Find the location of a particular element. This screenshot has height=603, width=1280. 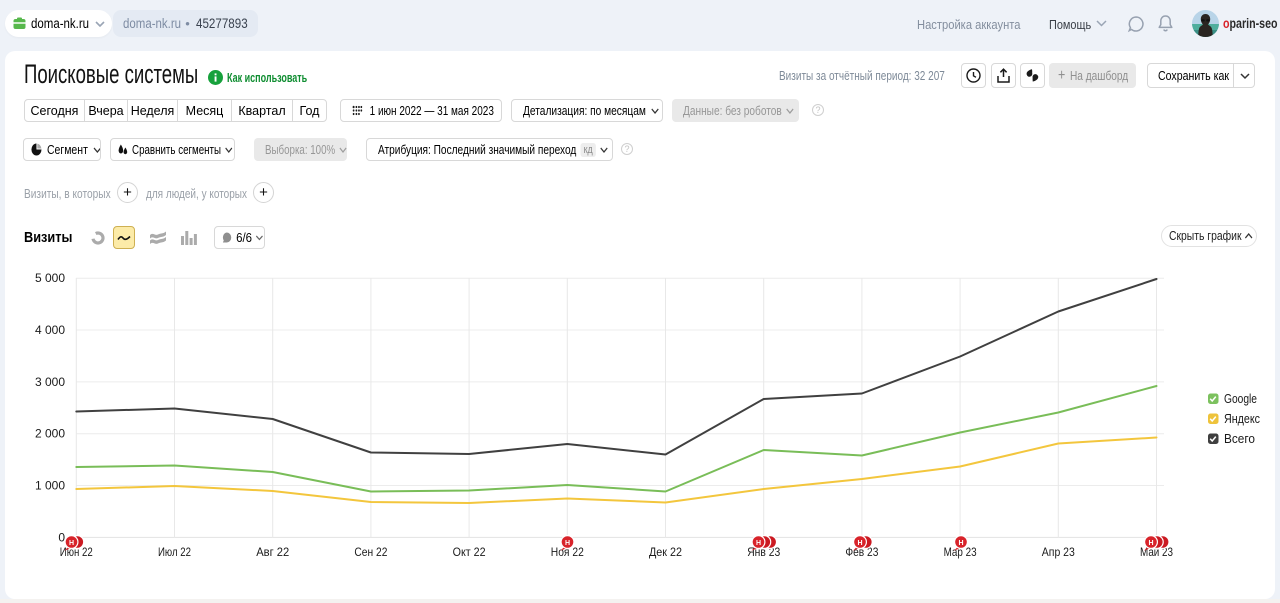

svg-text: Дек 22 is located at coordinates (665, 552).